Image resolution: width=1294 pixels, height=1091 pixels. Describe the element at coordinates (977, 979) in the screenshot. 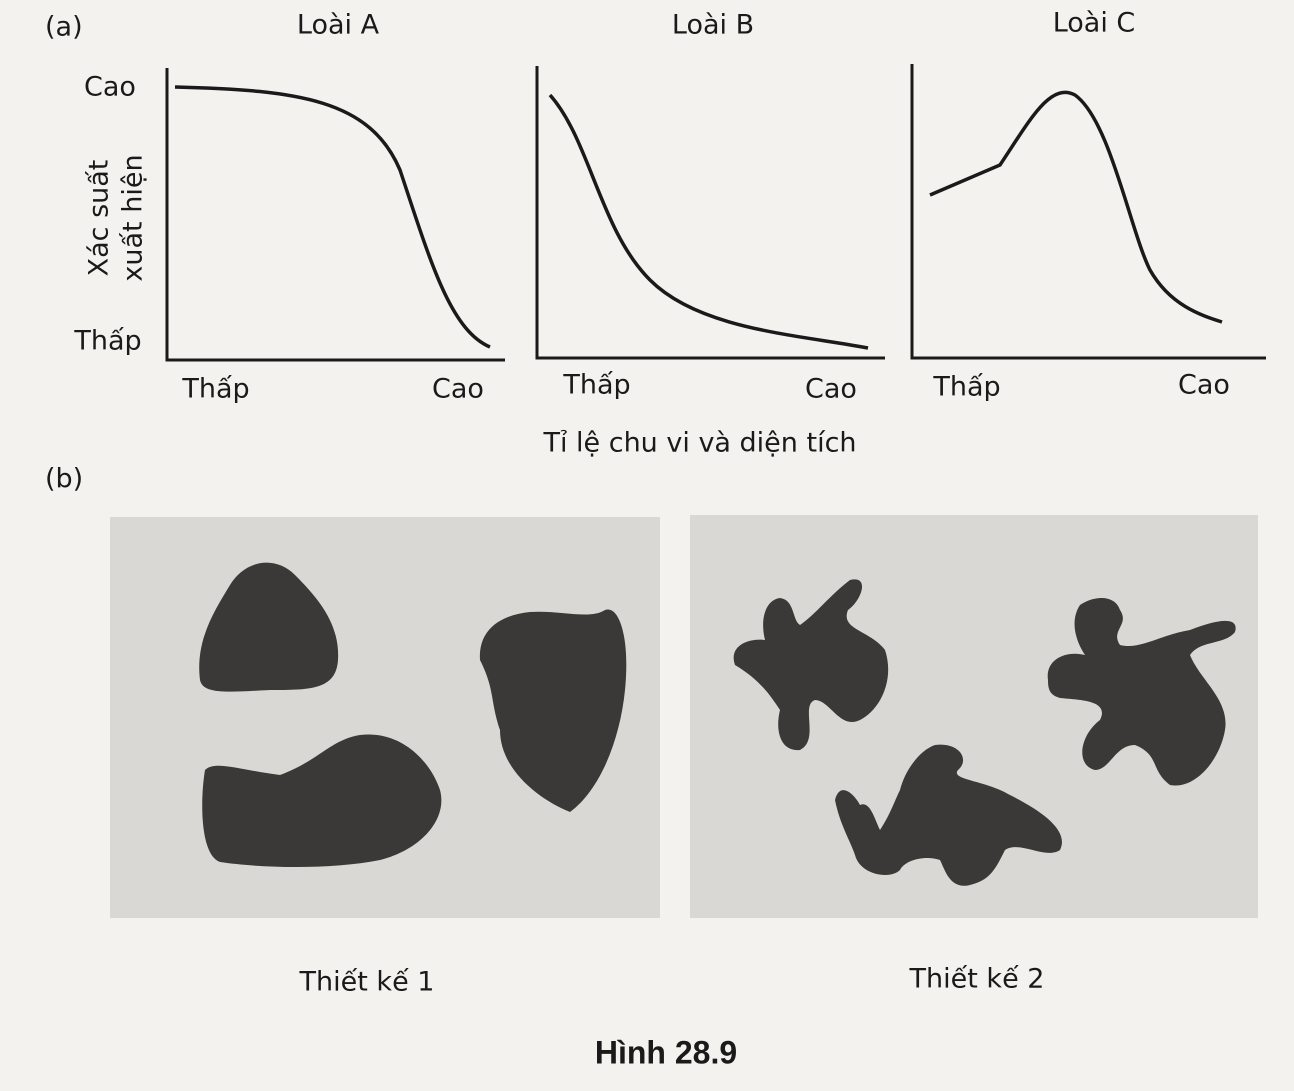

I see `design-label: Thiết kế 2` at that location.